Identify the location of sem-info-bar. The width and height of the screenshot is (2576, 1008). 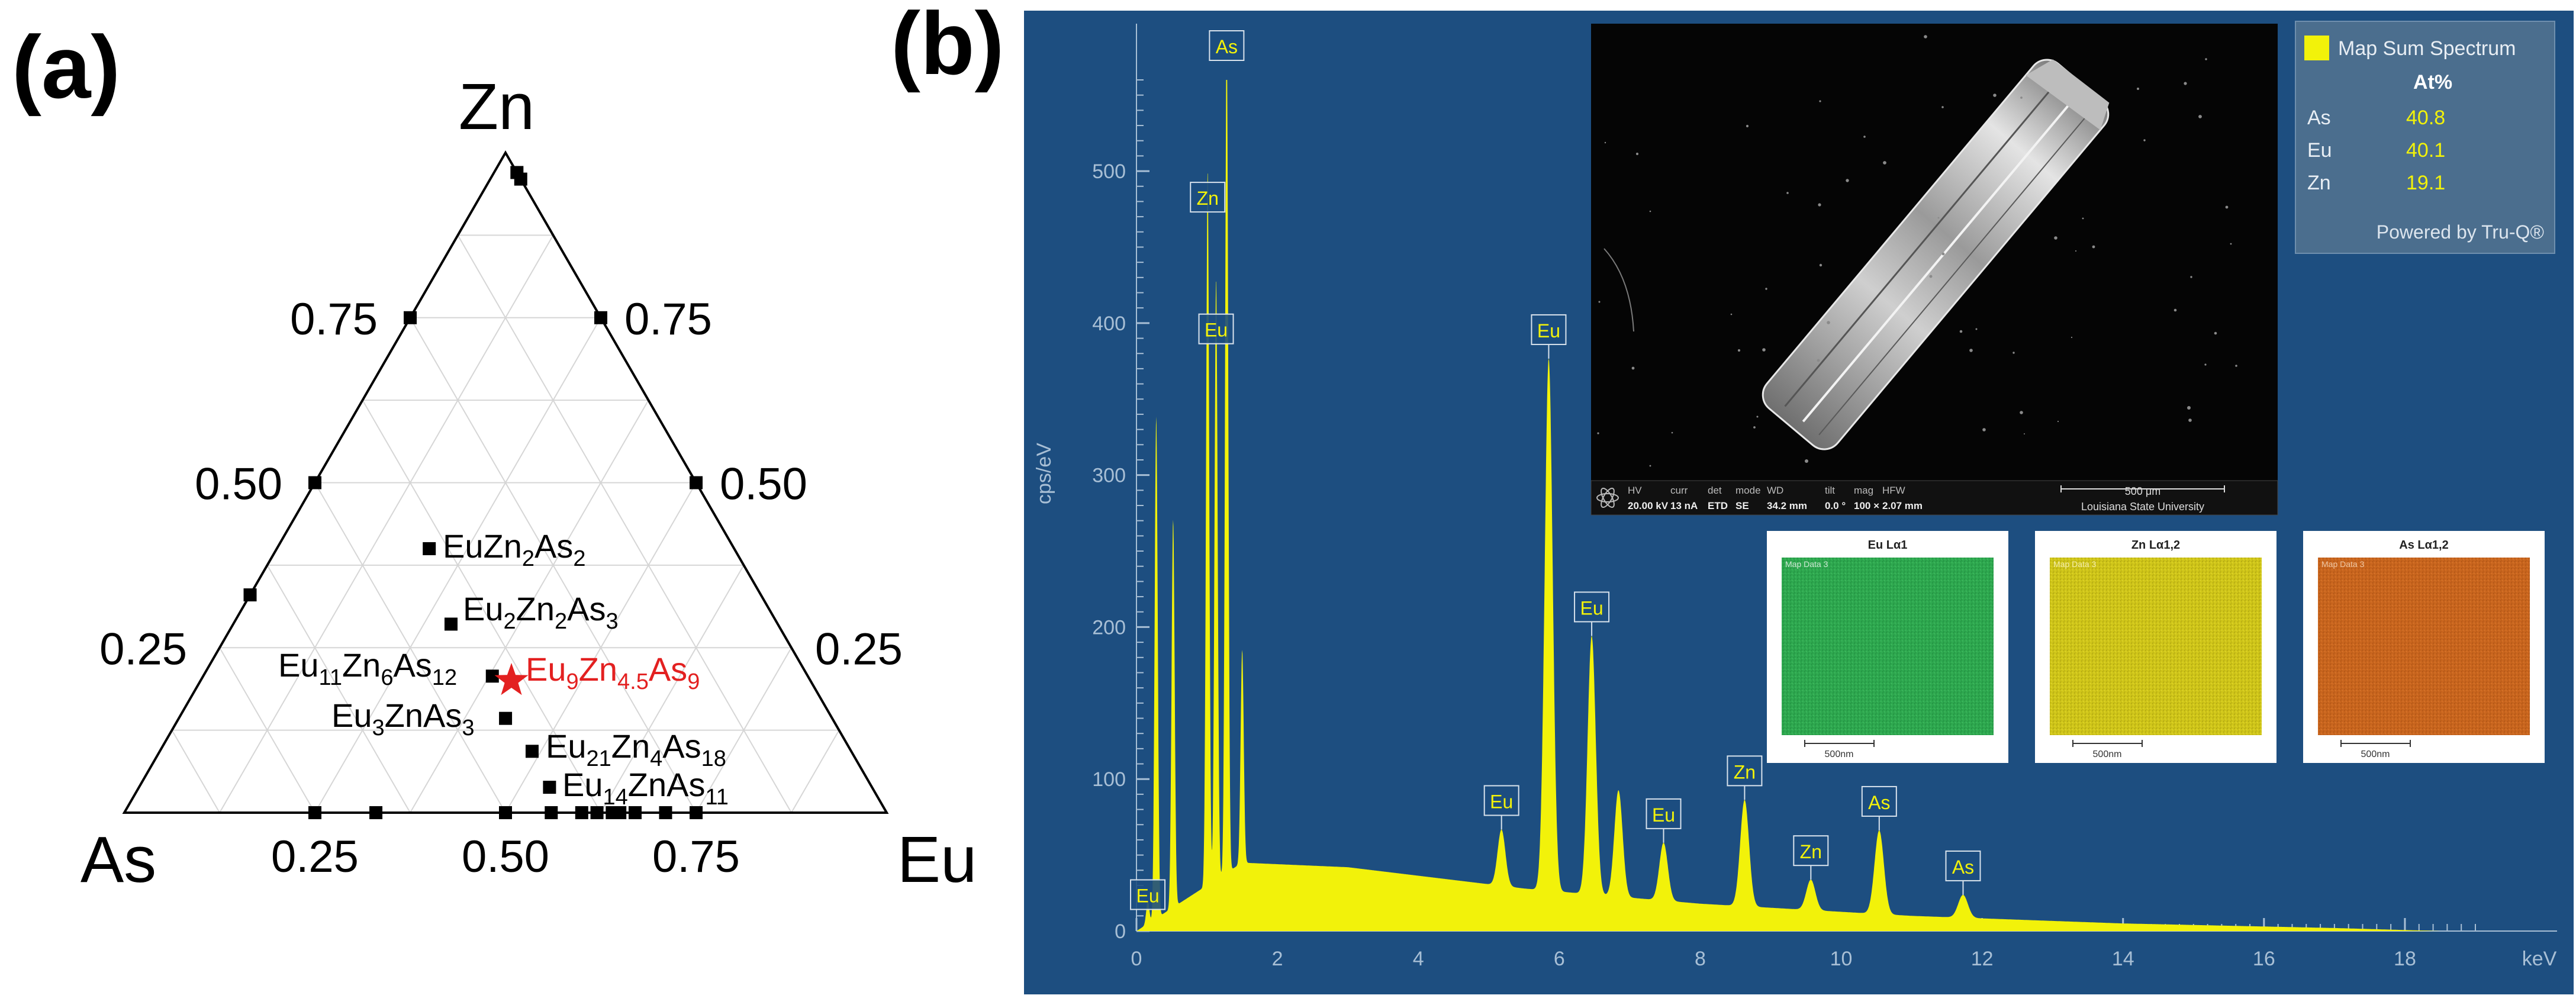
(1934, 498).